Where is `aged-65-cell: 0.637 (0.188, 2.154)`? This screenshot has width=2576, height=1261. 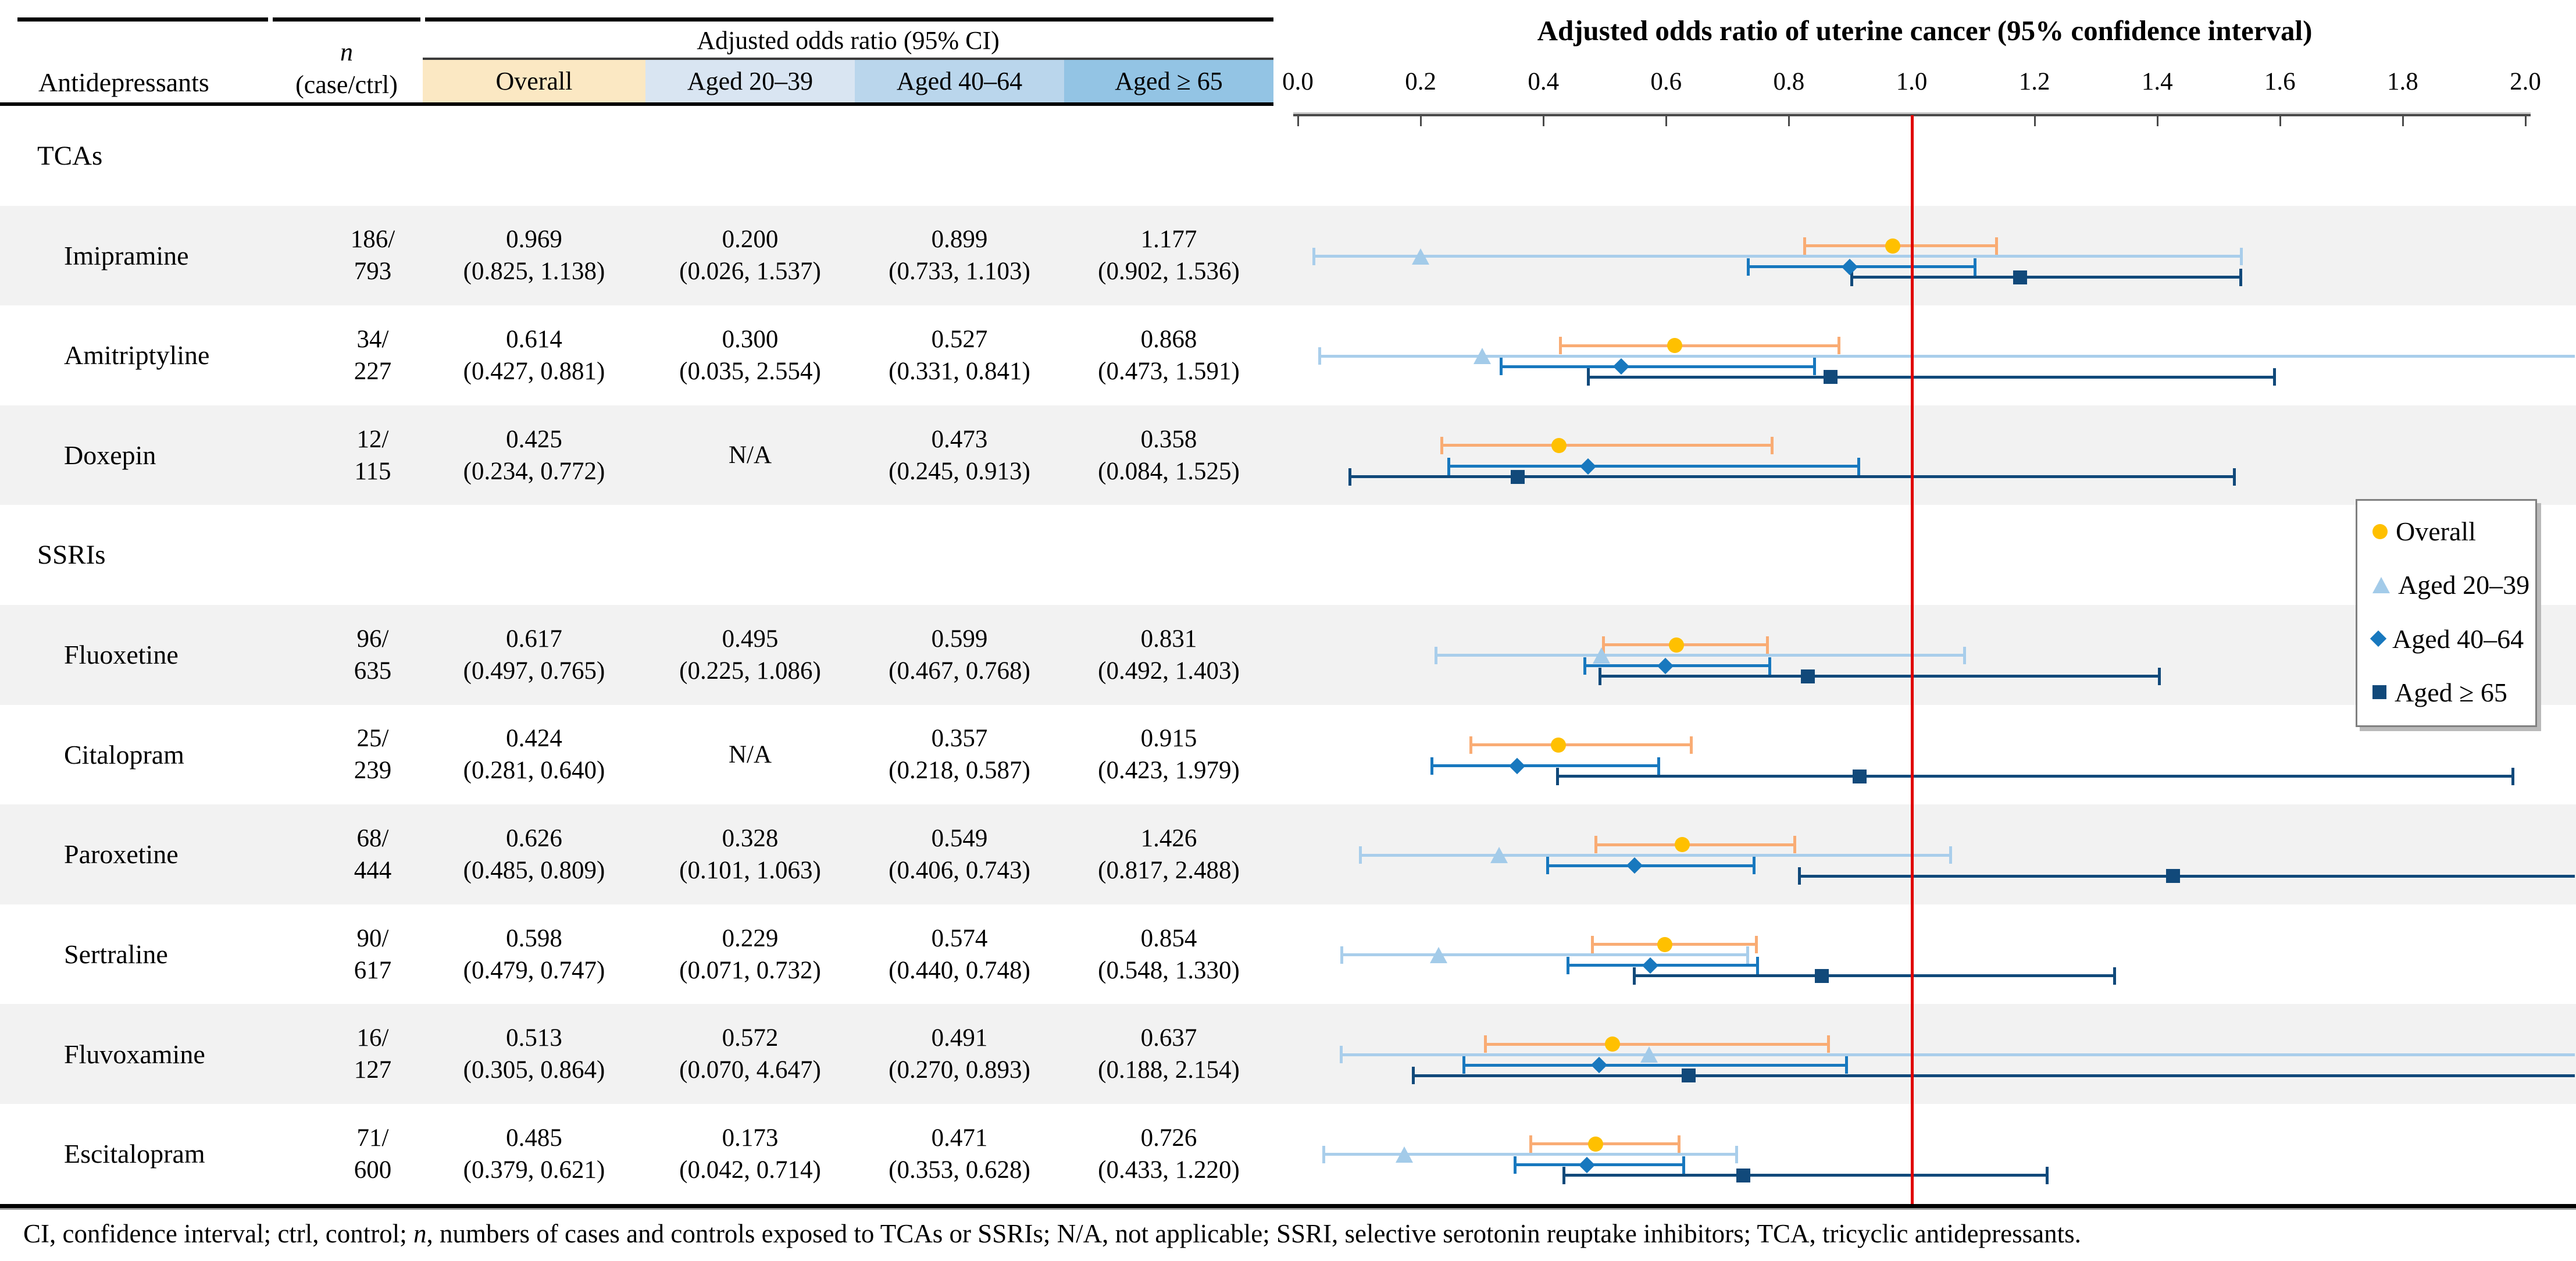 aged-65-cell: 0.637 (0.188, 2.154) is located at coordinates (1169, 1054).